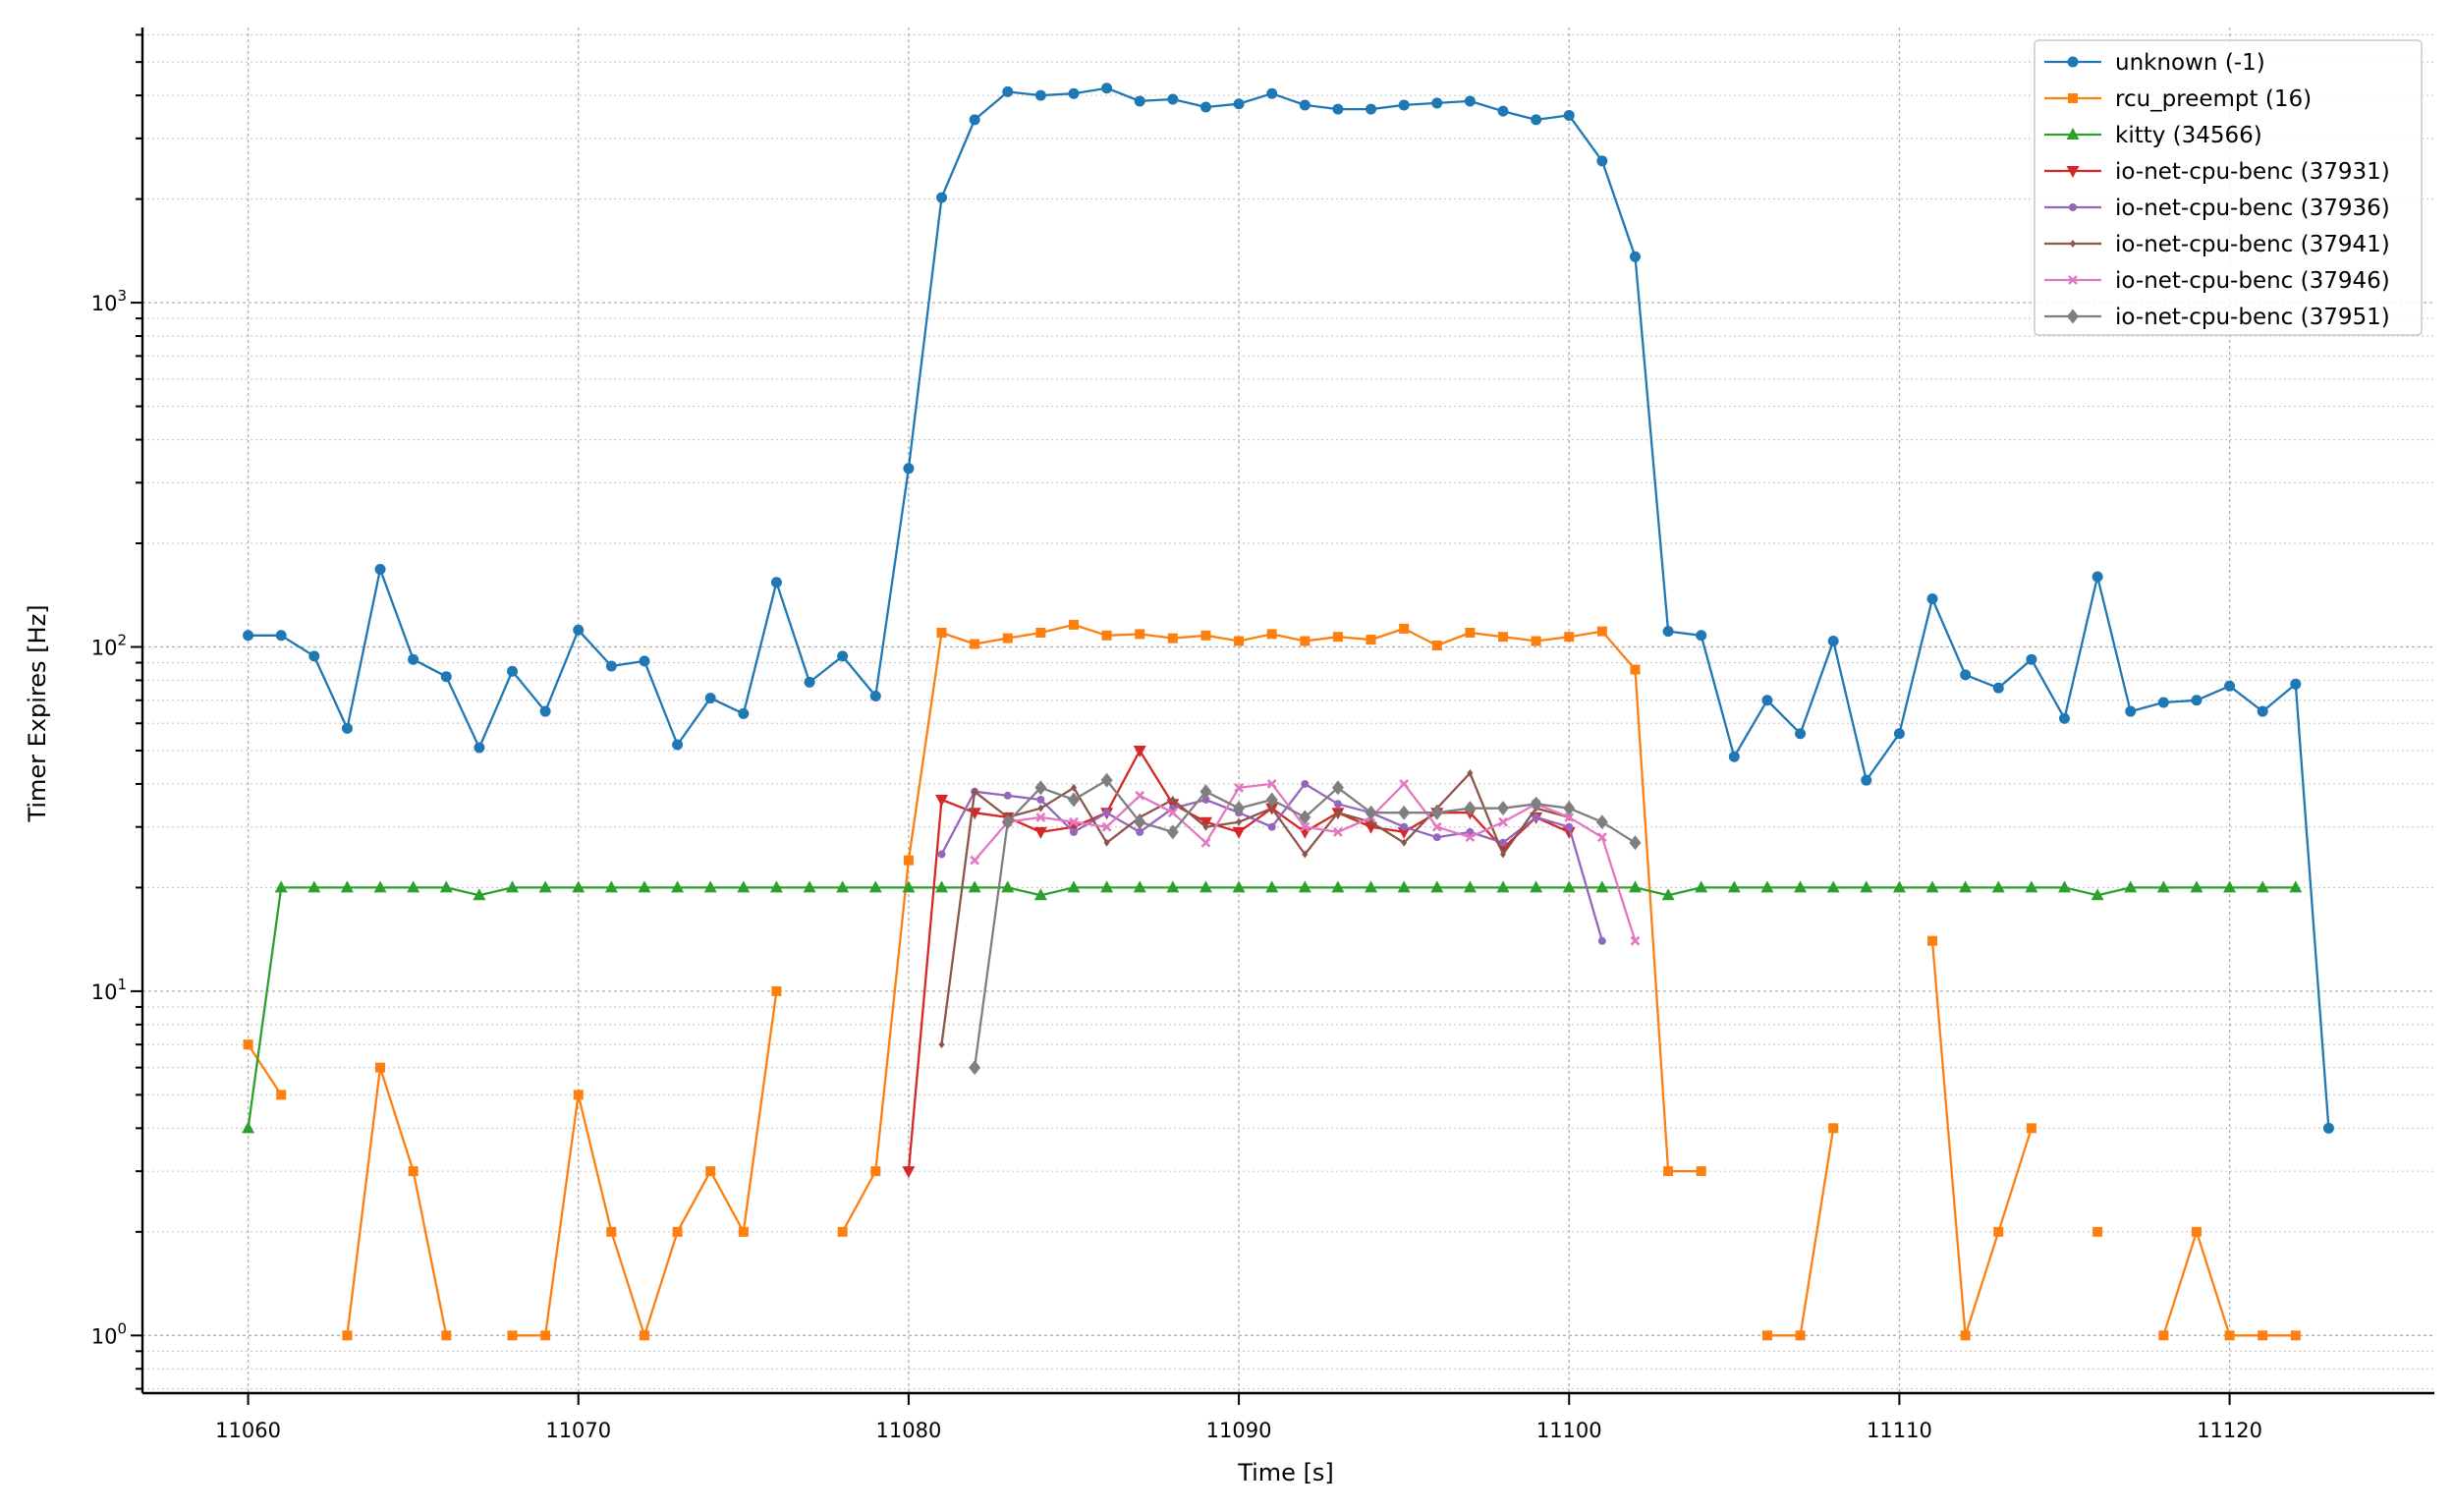  Describe the element at coordinates (2073, 62) in the screenshot. I see `legend-marker` at that location.